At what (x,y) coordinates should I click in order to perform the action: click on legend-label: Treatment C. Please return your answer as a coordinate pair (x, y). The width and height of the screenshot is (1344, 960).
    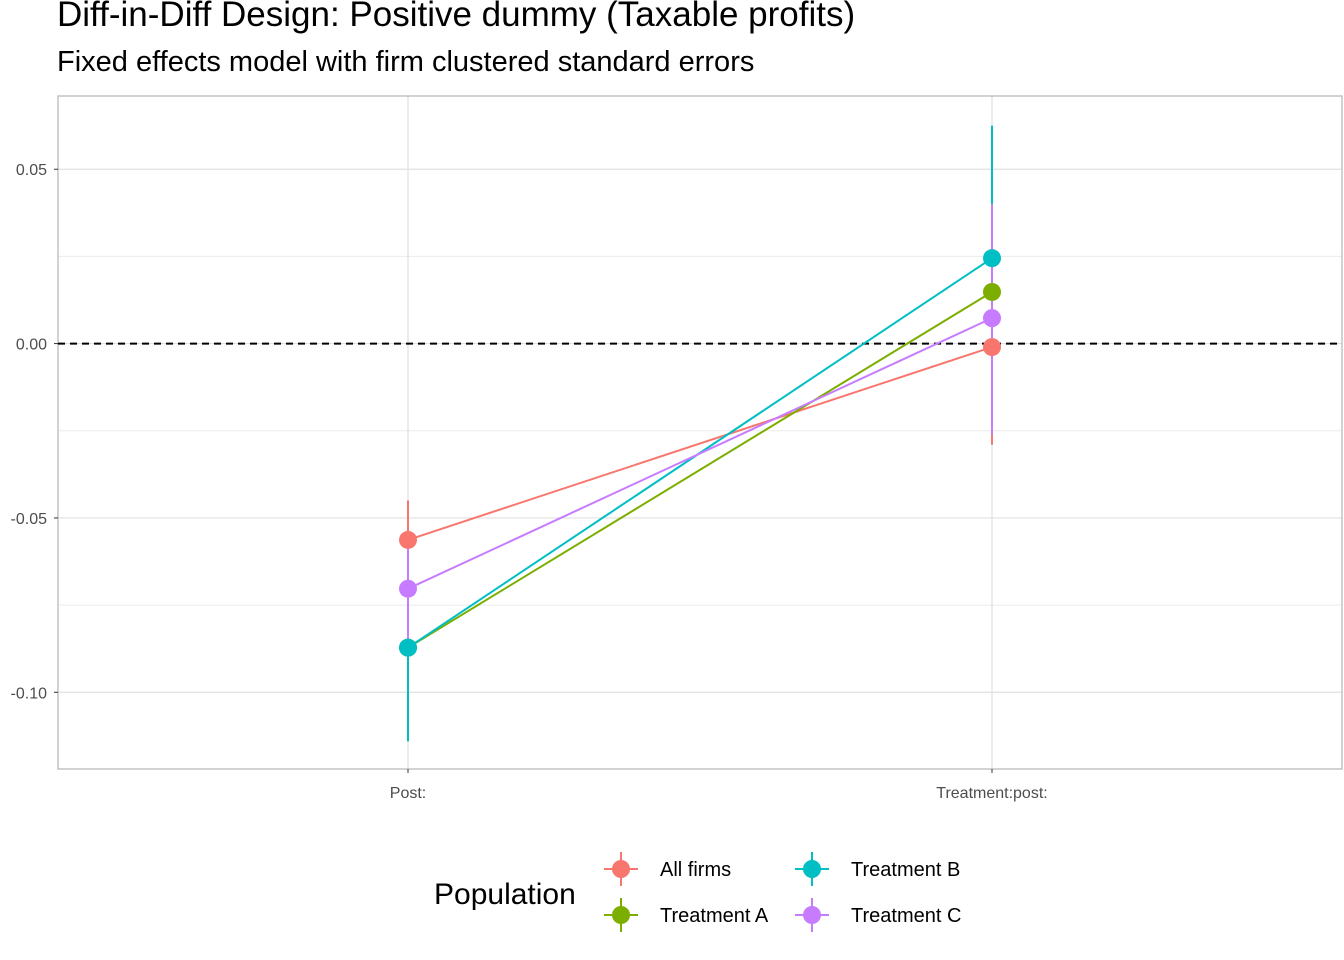
    Looking at the image, I should click on (906, 916).